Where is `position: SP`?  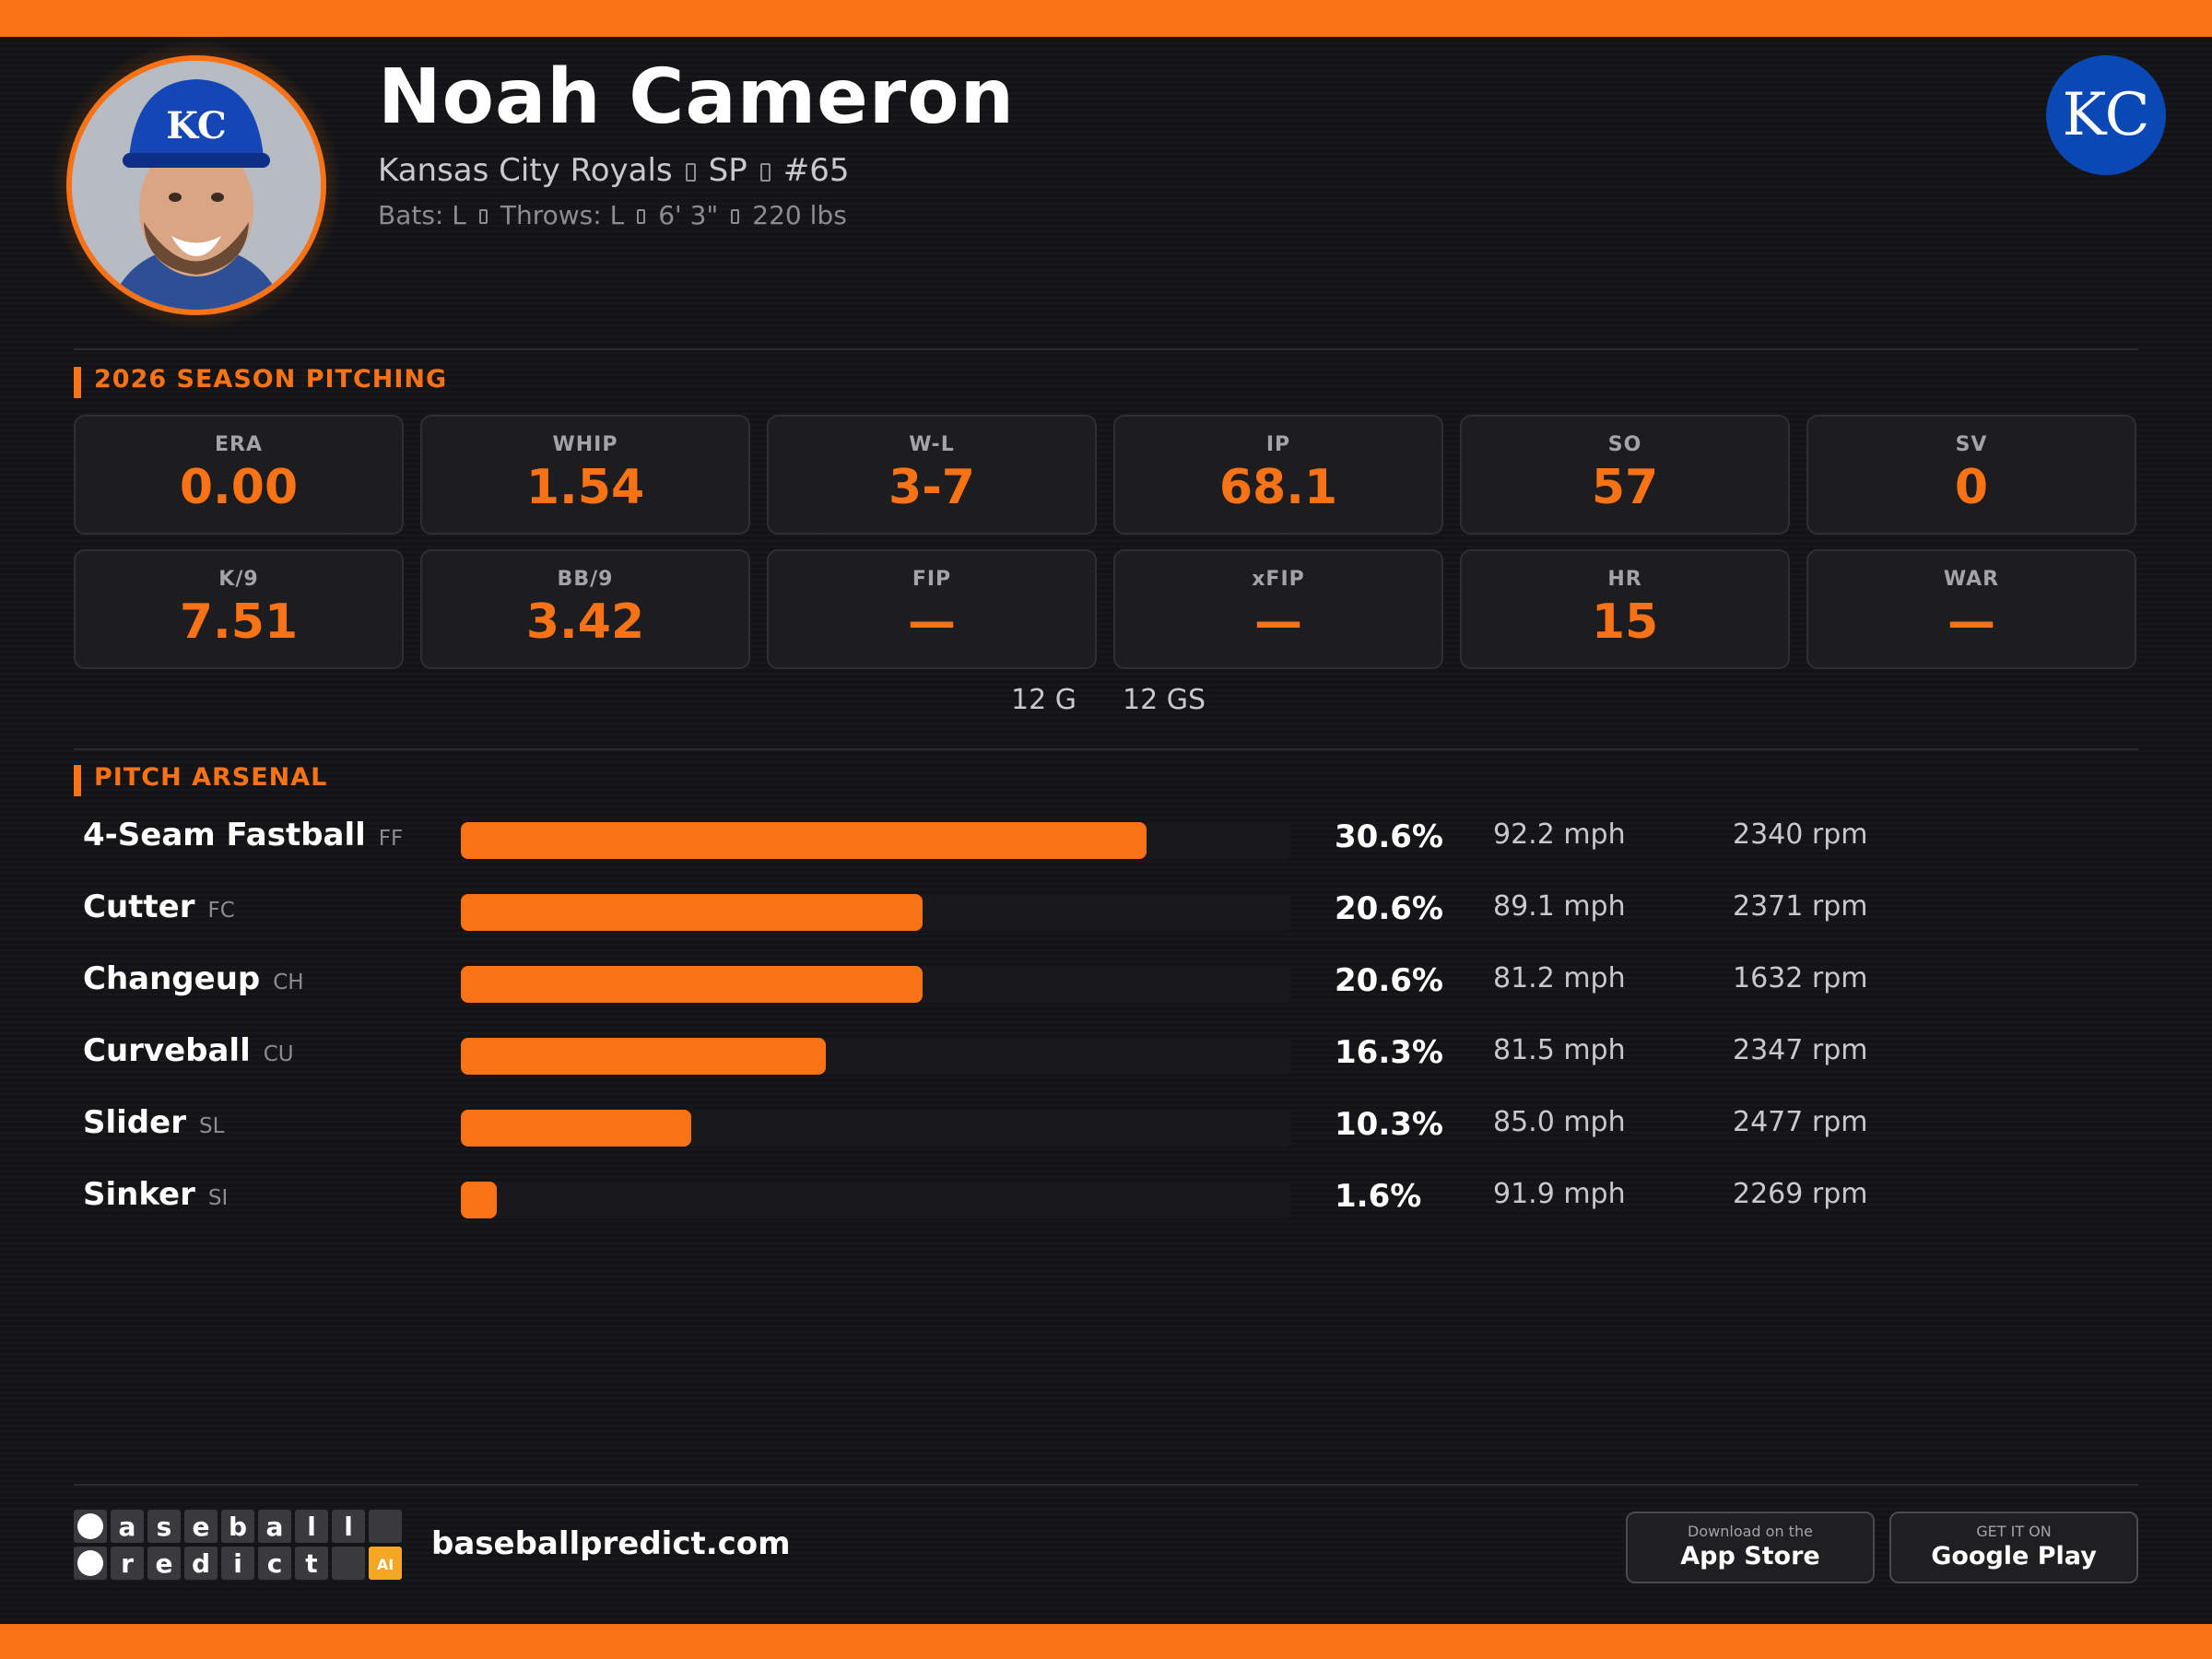 position: SP is located at coordinates (727, 170).